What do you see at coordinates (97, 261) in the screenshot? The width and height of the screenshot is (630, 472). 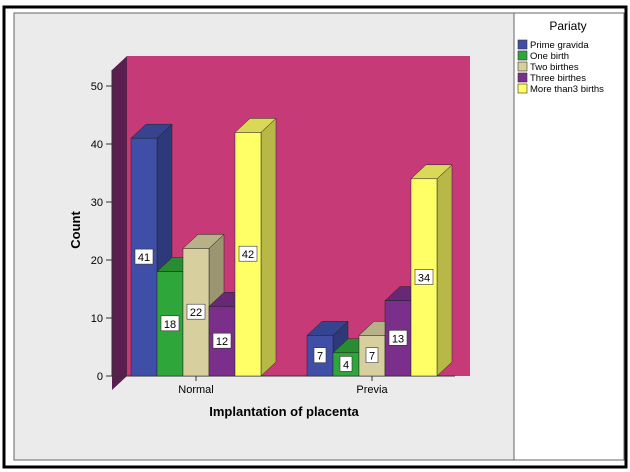 I see `y-tick-label: 20` at bounding box center [97, 261].